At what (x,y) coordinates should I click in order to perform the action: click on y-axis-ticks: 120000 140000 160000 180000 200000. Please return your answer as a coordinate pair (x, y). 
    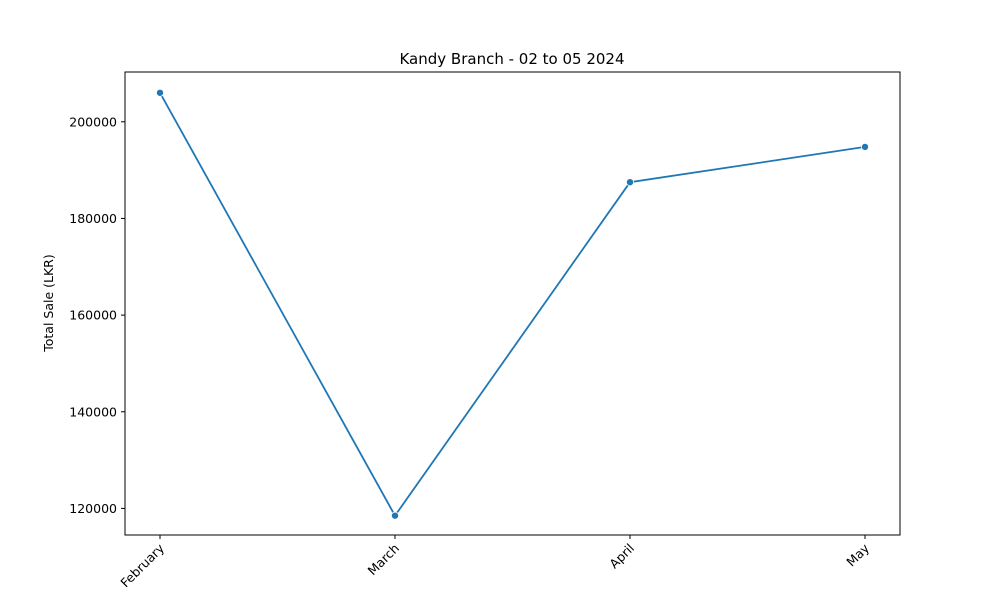
    Looking at the image, I should click on (97, 315).